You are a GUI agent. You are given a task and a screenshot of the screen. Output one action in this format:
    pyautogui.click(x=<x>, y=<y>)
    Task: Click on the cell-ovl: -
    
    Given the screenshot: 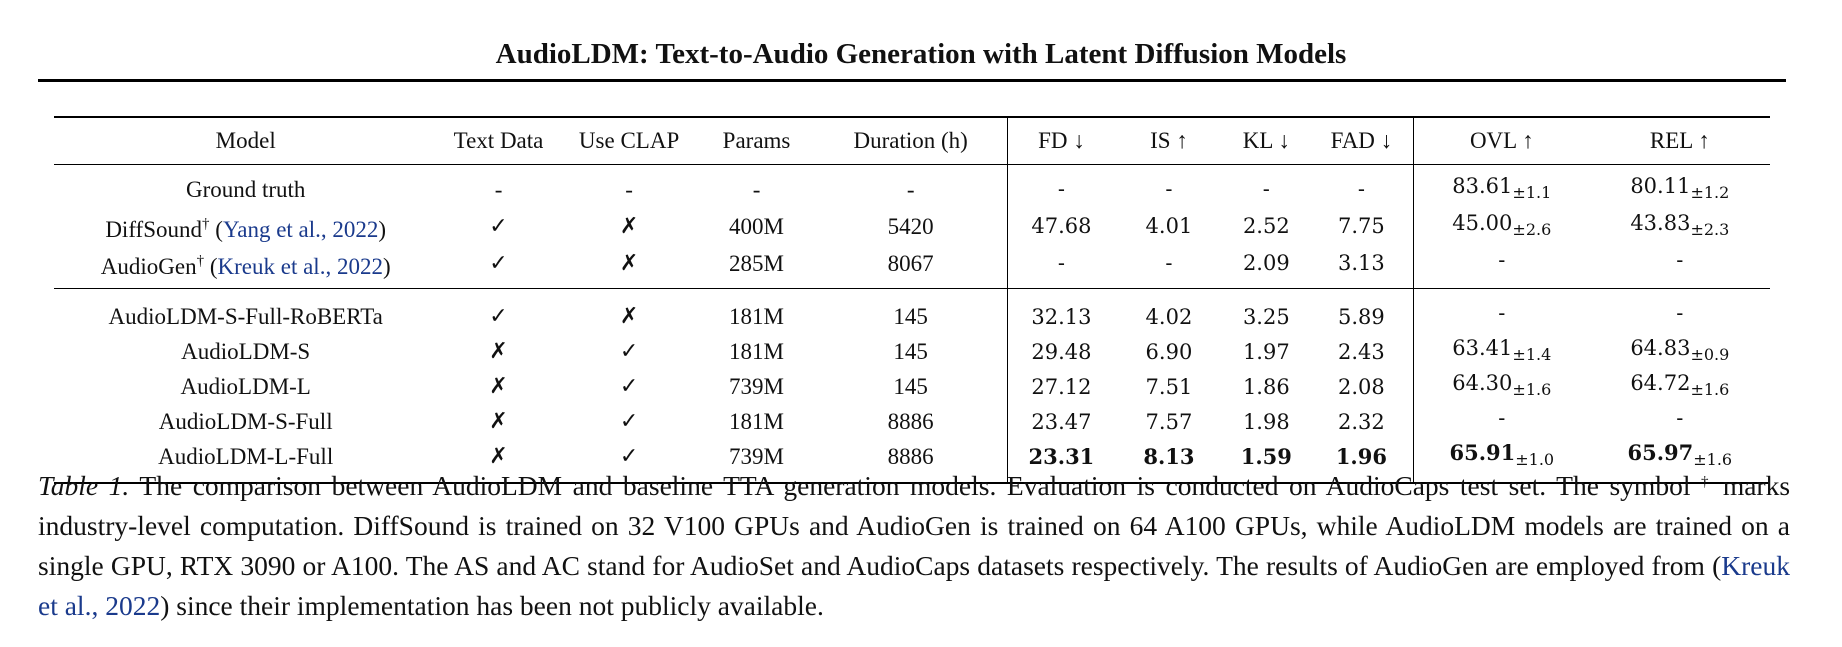 What is the action you would take?
    pyautogui.click(x=1501, y=267)
    